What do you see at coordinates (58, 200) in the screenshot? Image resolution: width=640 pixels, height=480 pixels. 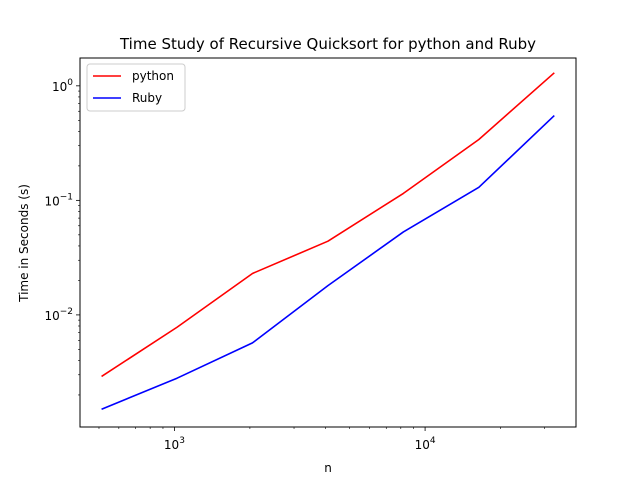 I see `y-tick-label: 10⁻¹` at bounding box center [58, 200].